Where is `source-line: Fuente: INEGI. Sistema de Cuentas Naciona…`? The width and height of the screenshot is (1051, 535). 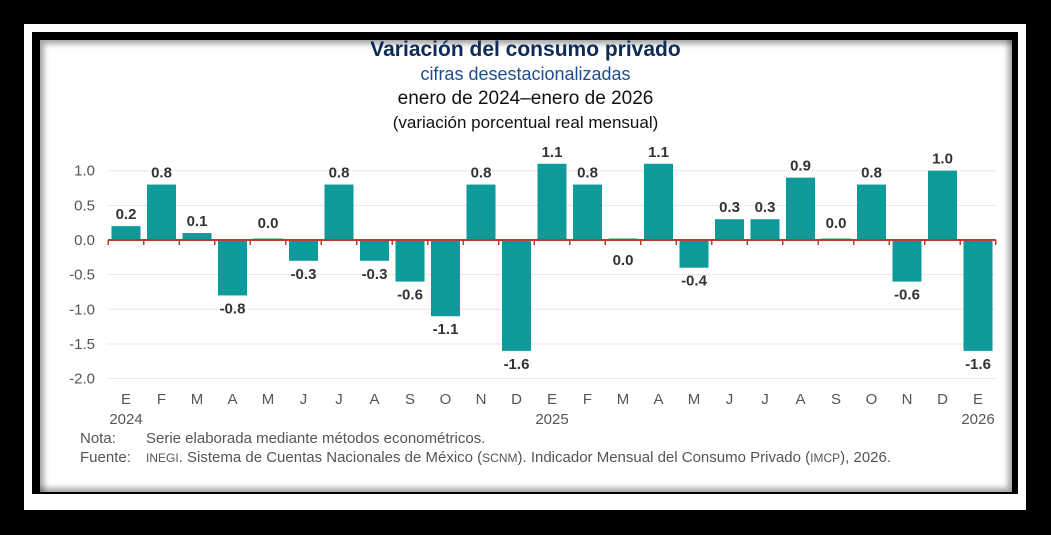
source-line: Fuente: INEGI. Sistema de Cuentas Naciona… is located at coordinates (485, 457).